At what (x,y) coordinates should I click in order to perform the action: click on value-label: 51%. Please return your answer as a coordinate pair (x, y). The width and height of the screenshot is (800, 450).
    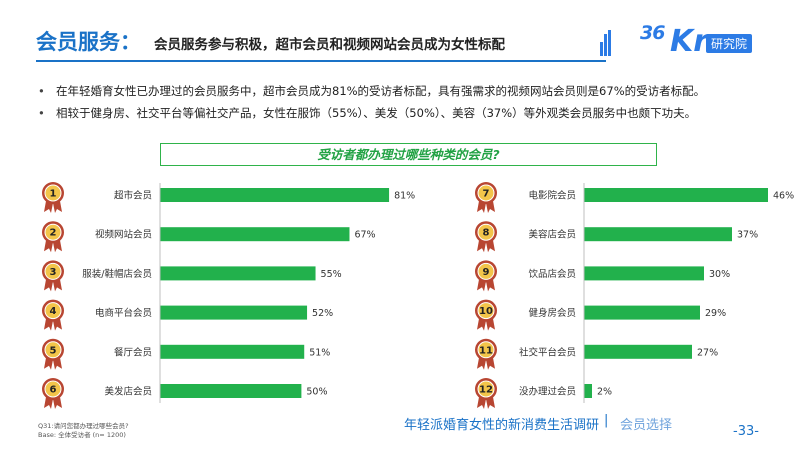
    Looking at the image, I should click on (319, 352).